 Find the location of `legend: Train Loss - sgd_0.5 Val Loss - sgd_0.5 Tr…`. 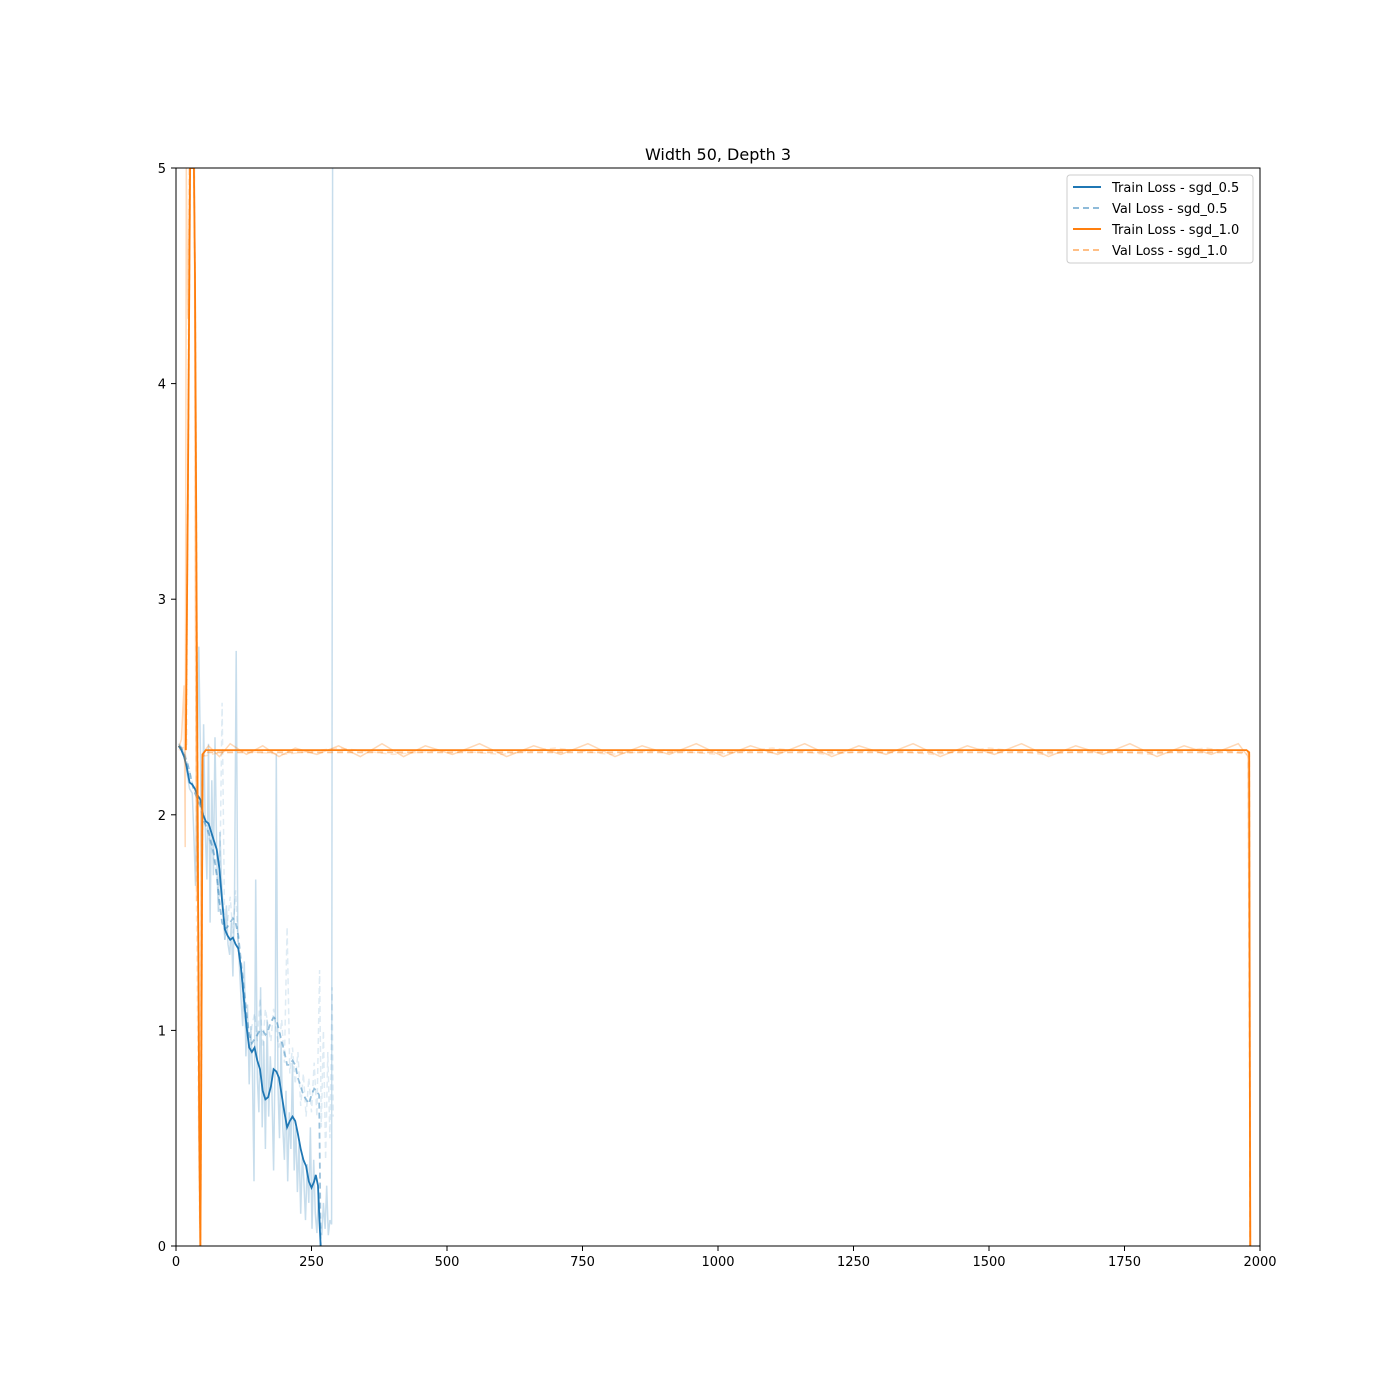

legend: Train Loss - sgd_0.5 Val Loss - sgd_0.5 Tr… is located at coordinates (1160, 219).